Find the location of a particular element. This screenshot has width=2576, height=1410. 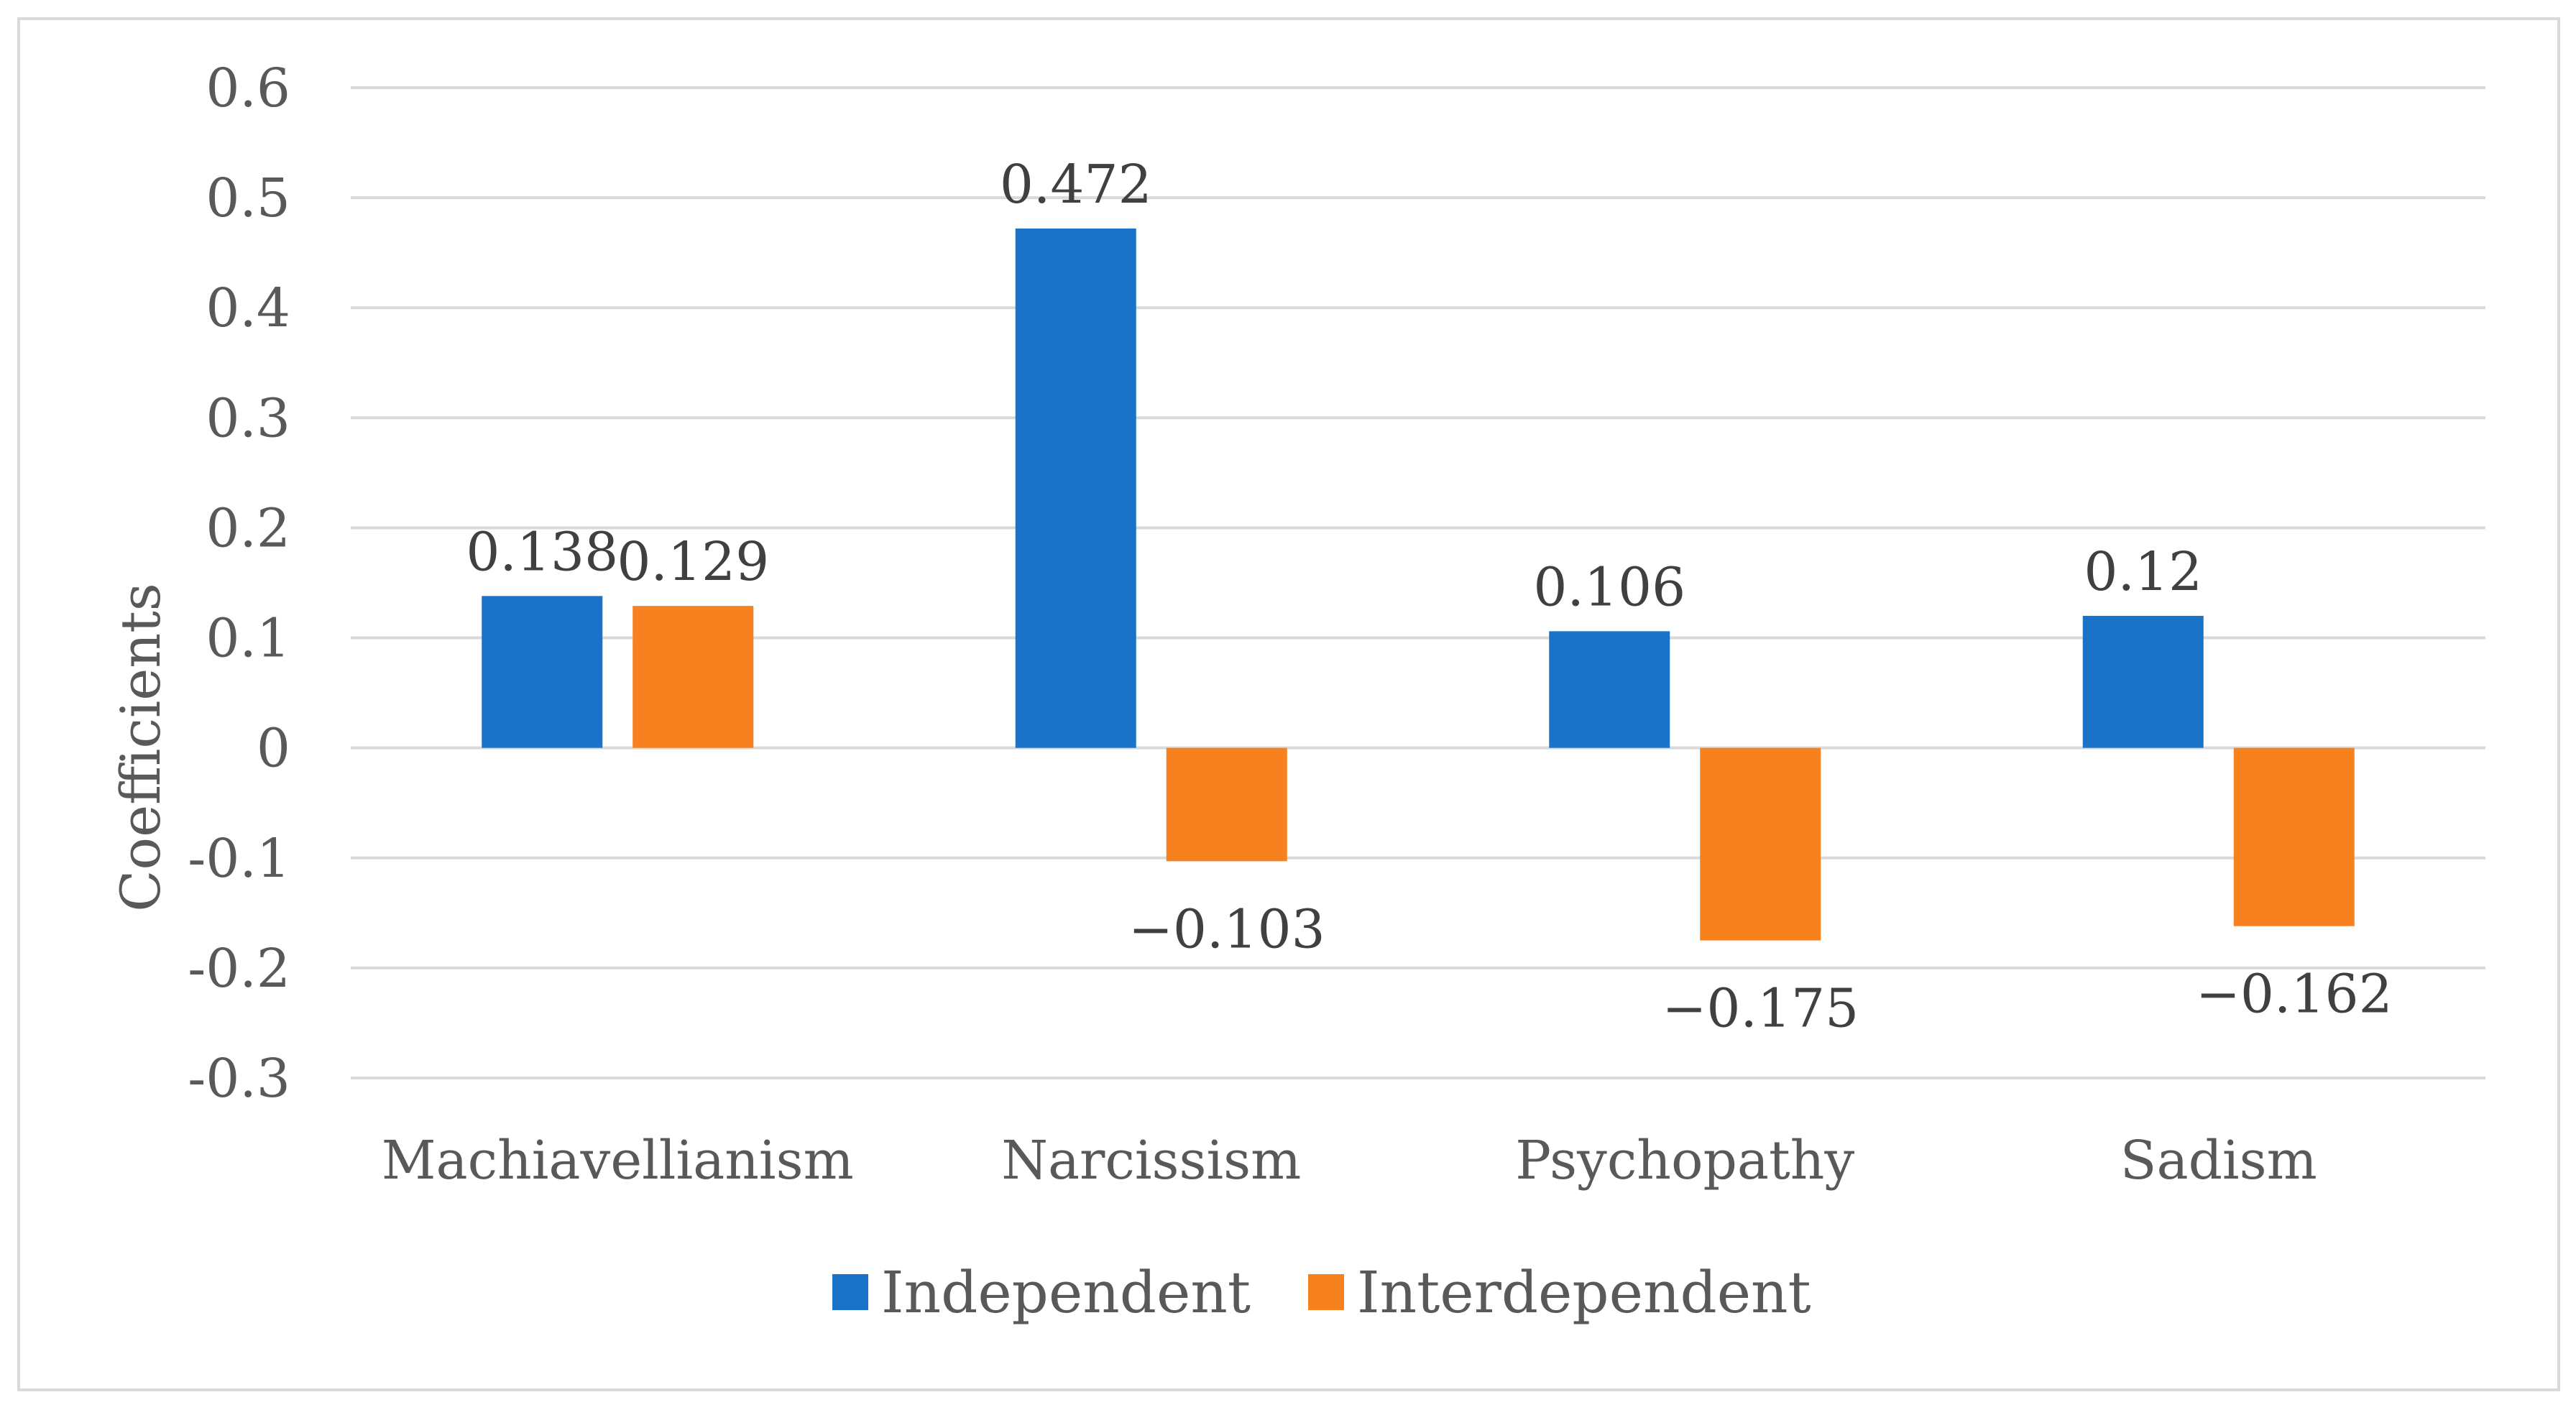

y-tick-label: 0 is located at coordinates (273, 749).